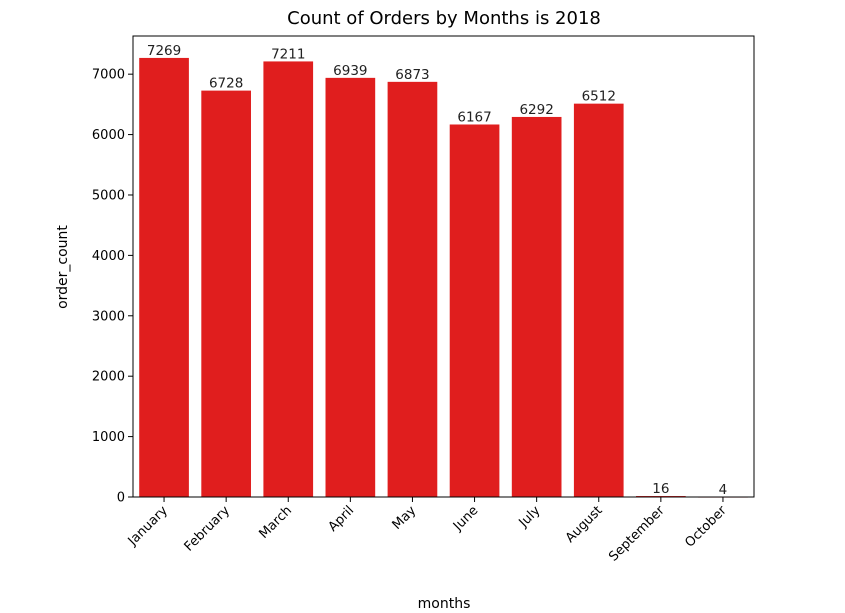 The image size is (845, 613). What do you see at coordinates (108, 437) in the screenshot?
I see `y-tick-label: 1000` at bounding box center [108, 437].